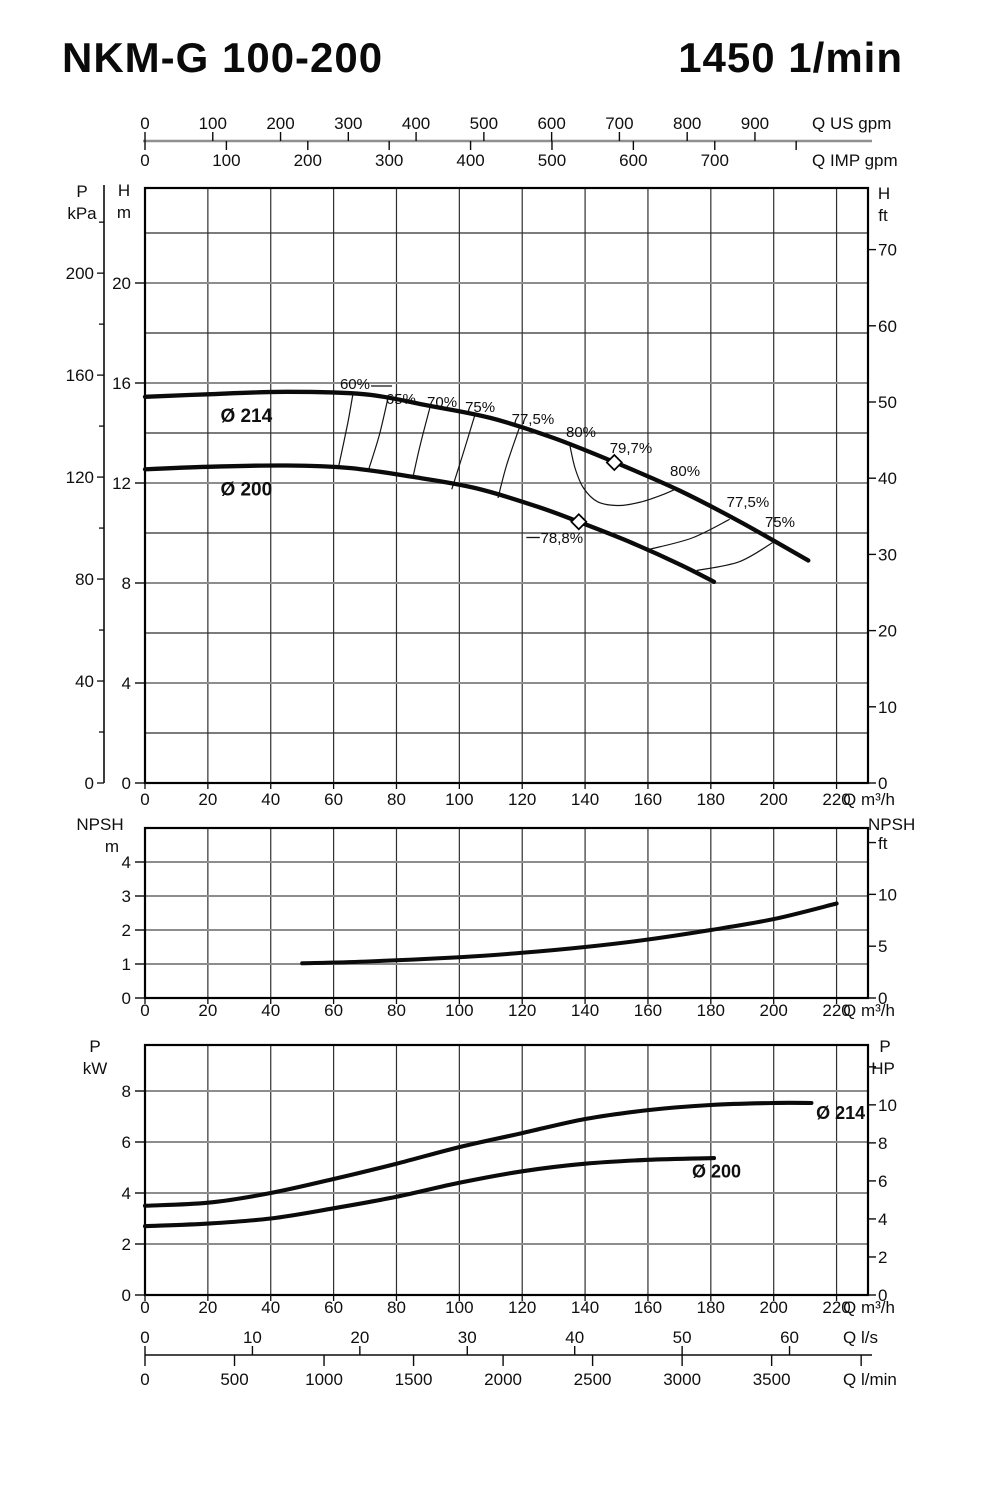  What do you see at coordinates (682, 1379) in the screenshot?
I see `lmin-tick-label: 3000` at bounding box center [682, 1379].